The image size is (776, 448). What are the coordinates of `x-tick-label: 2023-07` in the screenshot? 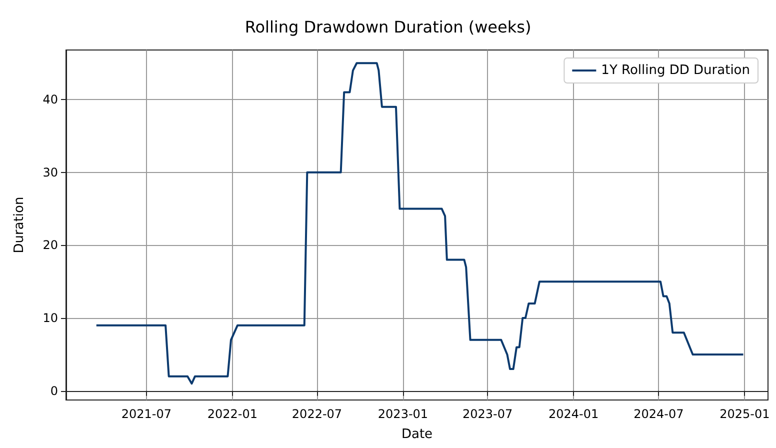 It's located at (487, 414).